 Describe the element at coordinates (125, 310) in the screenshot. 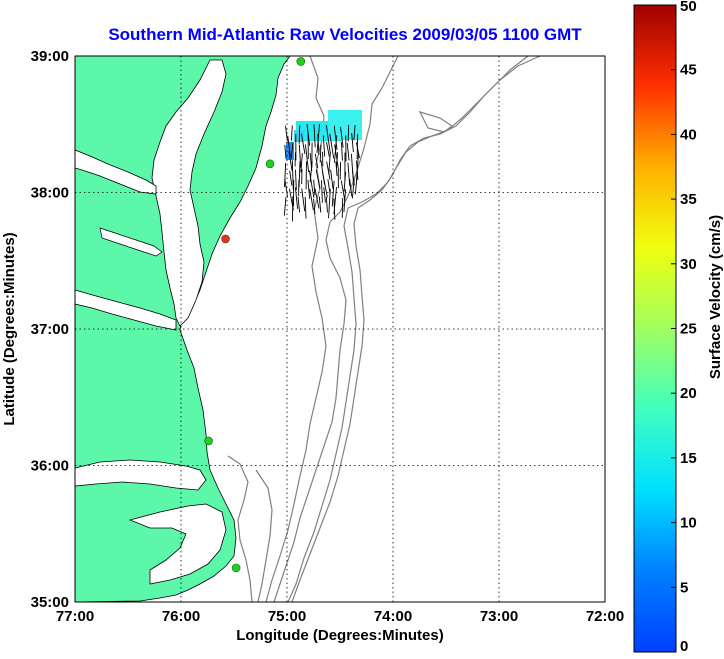

I see `james-river` at that location.